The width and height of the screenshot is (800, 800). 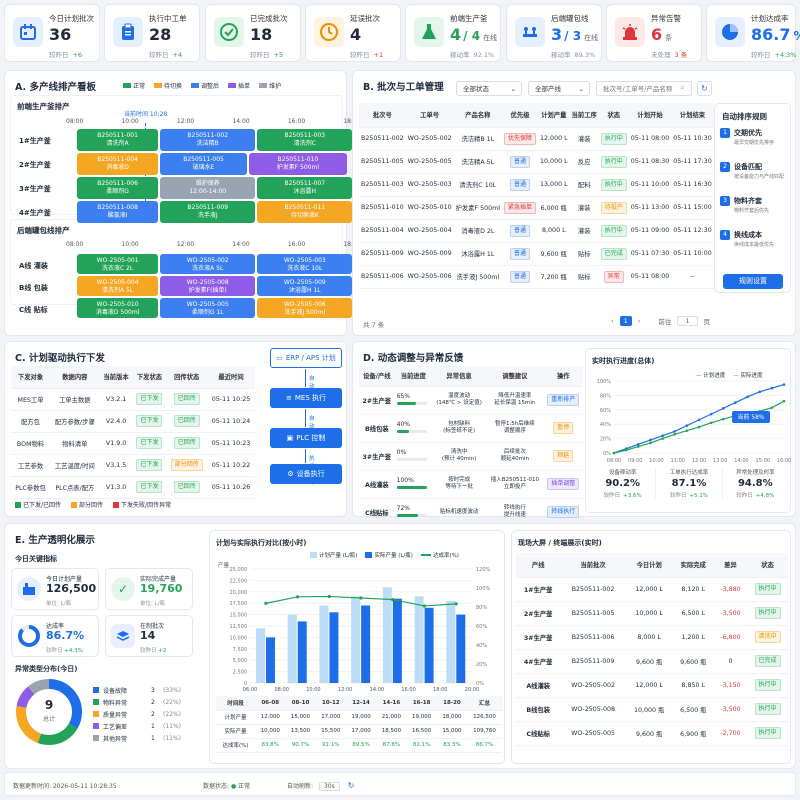 I want to click on legend-swatch, so click(x=425, y=555).